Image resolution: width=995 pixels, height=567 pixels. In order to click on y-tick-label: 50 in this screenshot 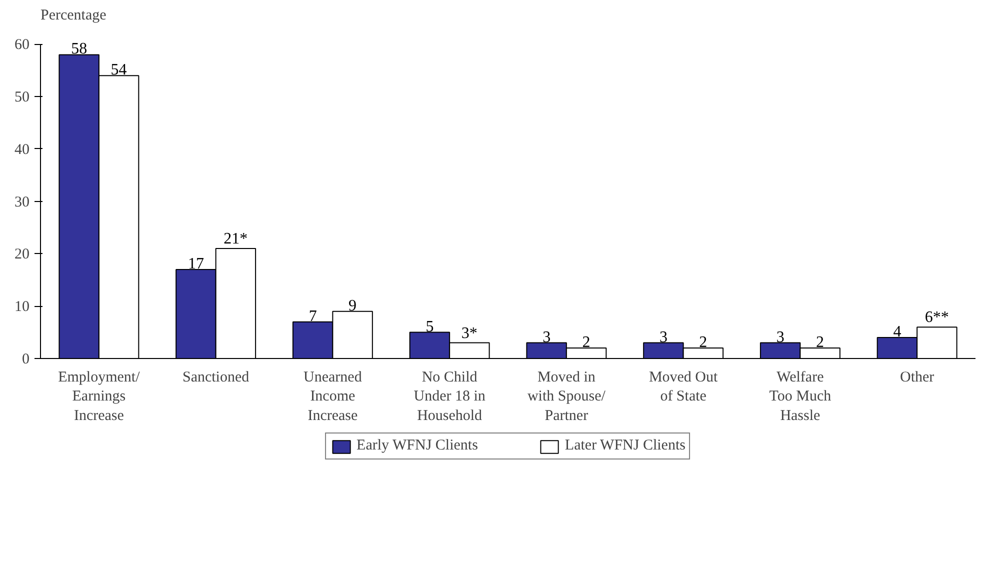, I will do `click(22, 98)`.